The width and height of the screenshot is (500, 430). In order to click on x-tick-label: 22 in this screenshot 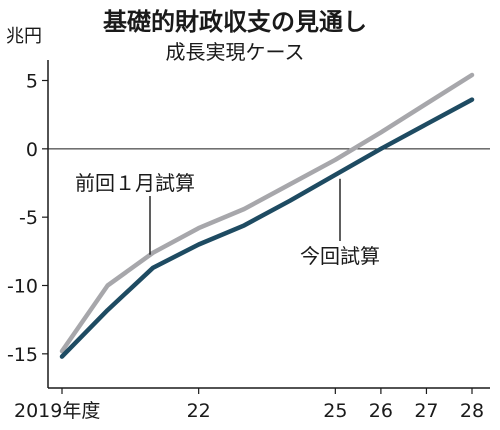, I will do `click(199, 411)`.